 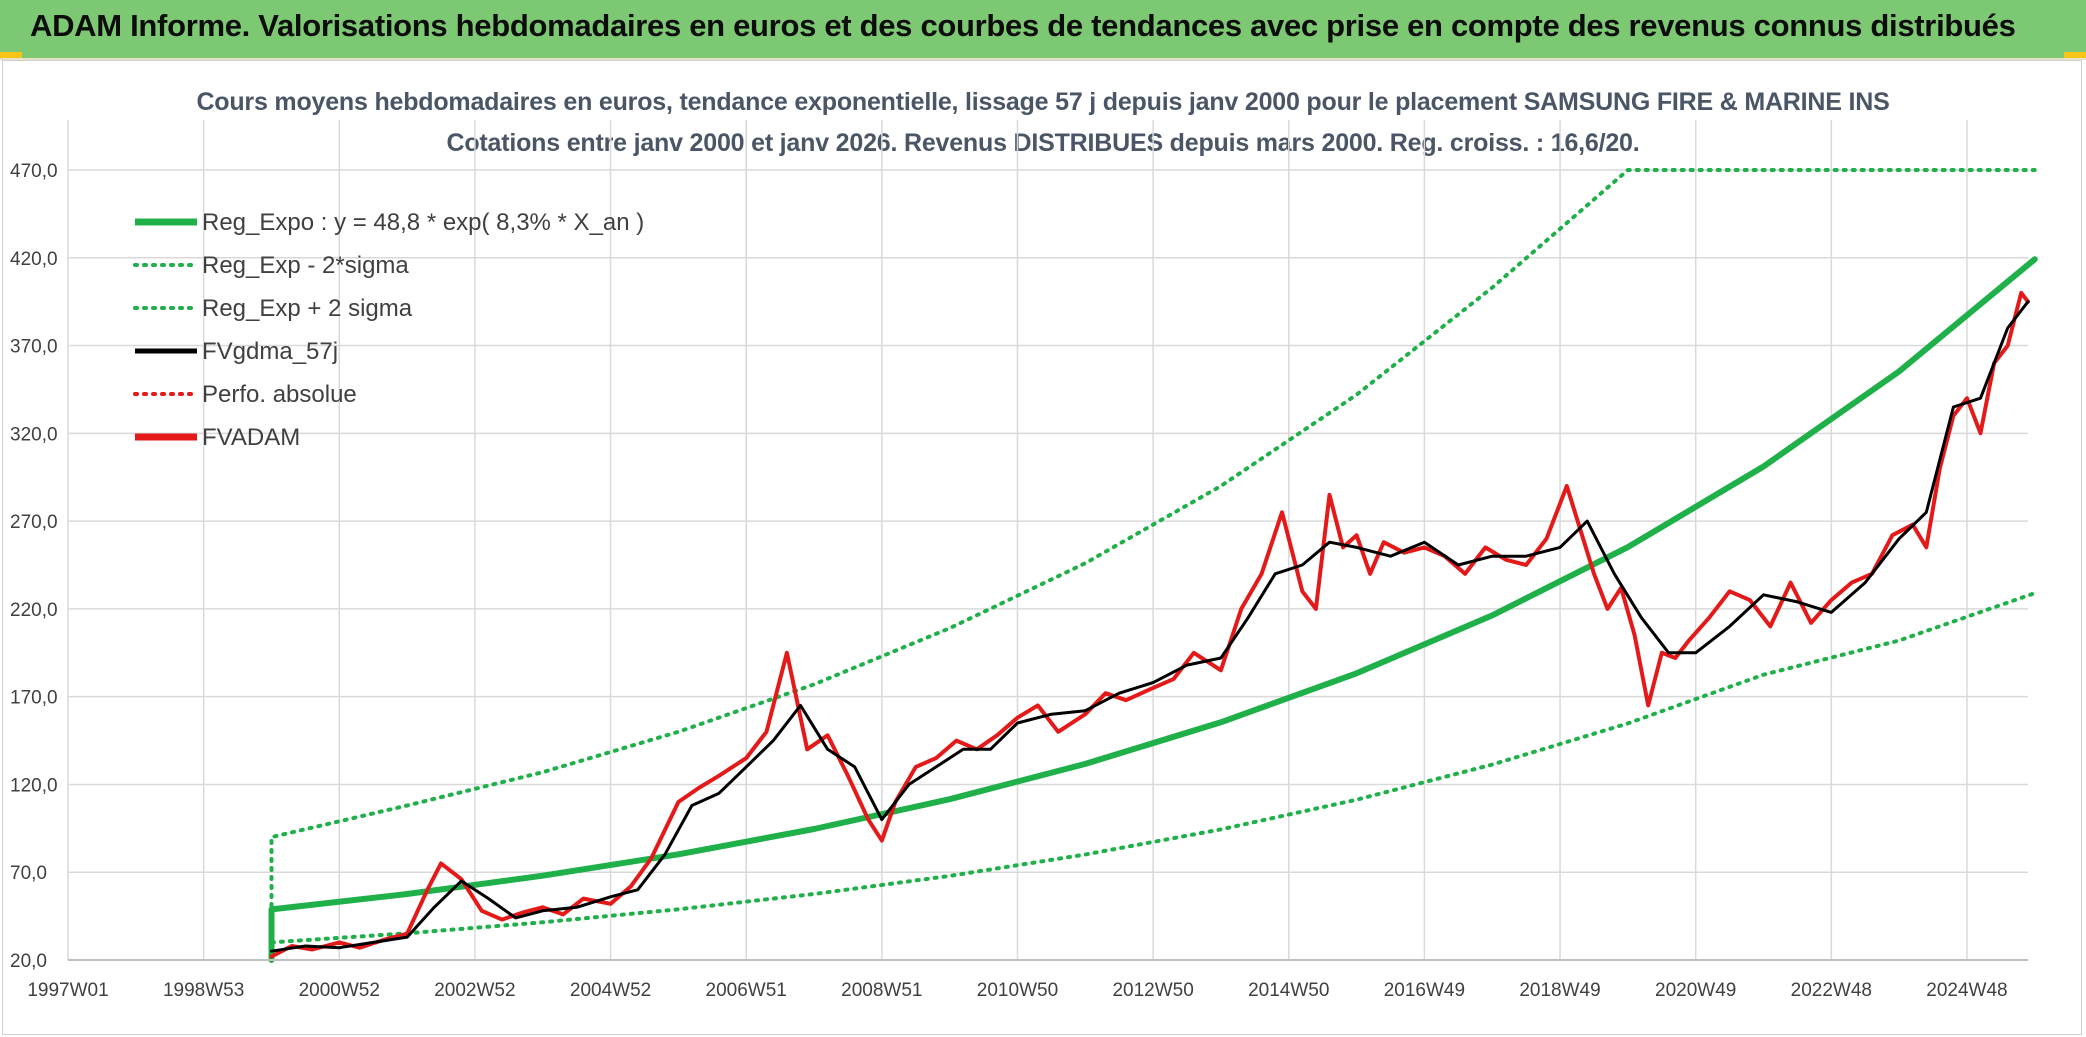 What do you see at coordinates (1288, 990) in the screenshot?
I see `x-tick-label: 2014W50` at bounding box center [1288, 990].